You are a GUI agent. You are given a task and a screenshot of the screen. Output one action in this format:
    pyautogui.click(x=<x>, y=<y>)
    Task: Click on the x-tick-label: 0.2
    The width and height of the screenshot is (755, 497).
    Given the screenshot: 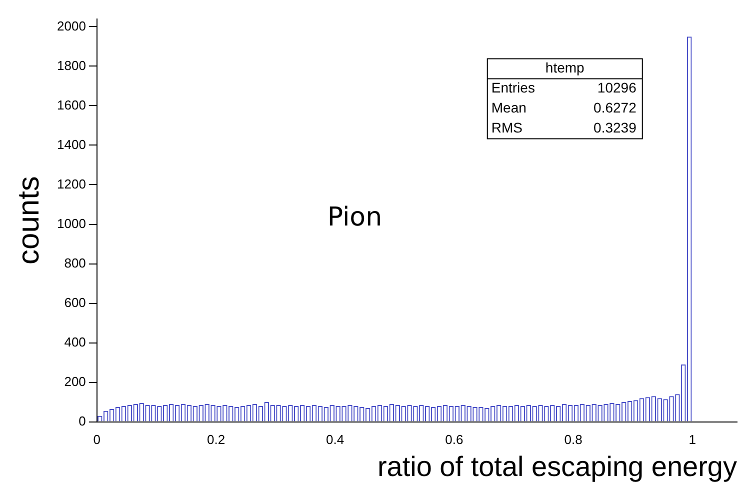 What is the action you would take?
    pyautogui.click(x=216, y=440)
    